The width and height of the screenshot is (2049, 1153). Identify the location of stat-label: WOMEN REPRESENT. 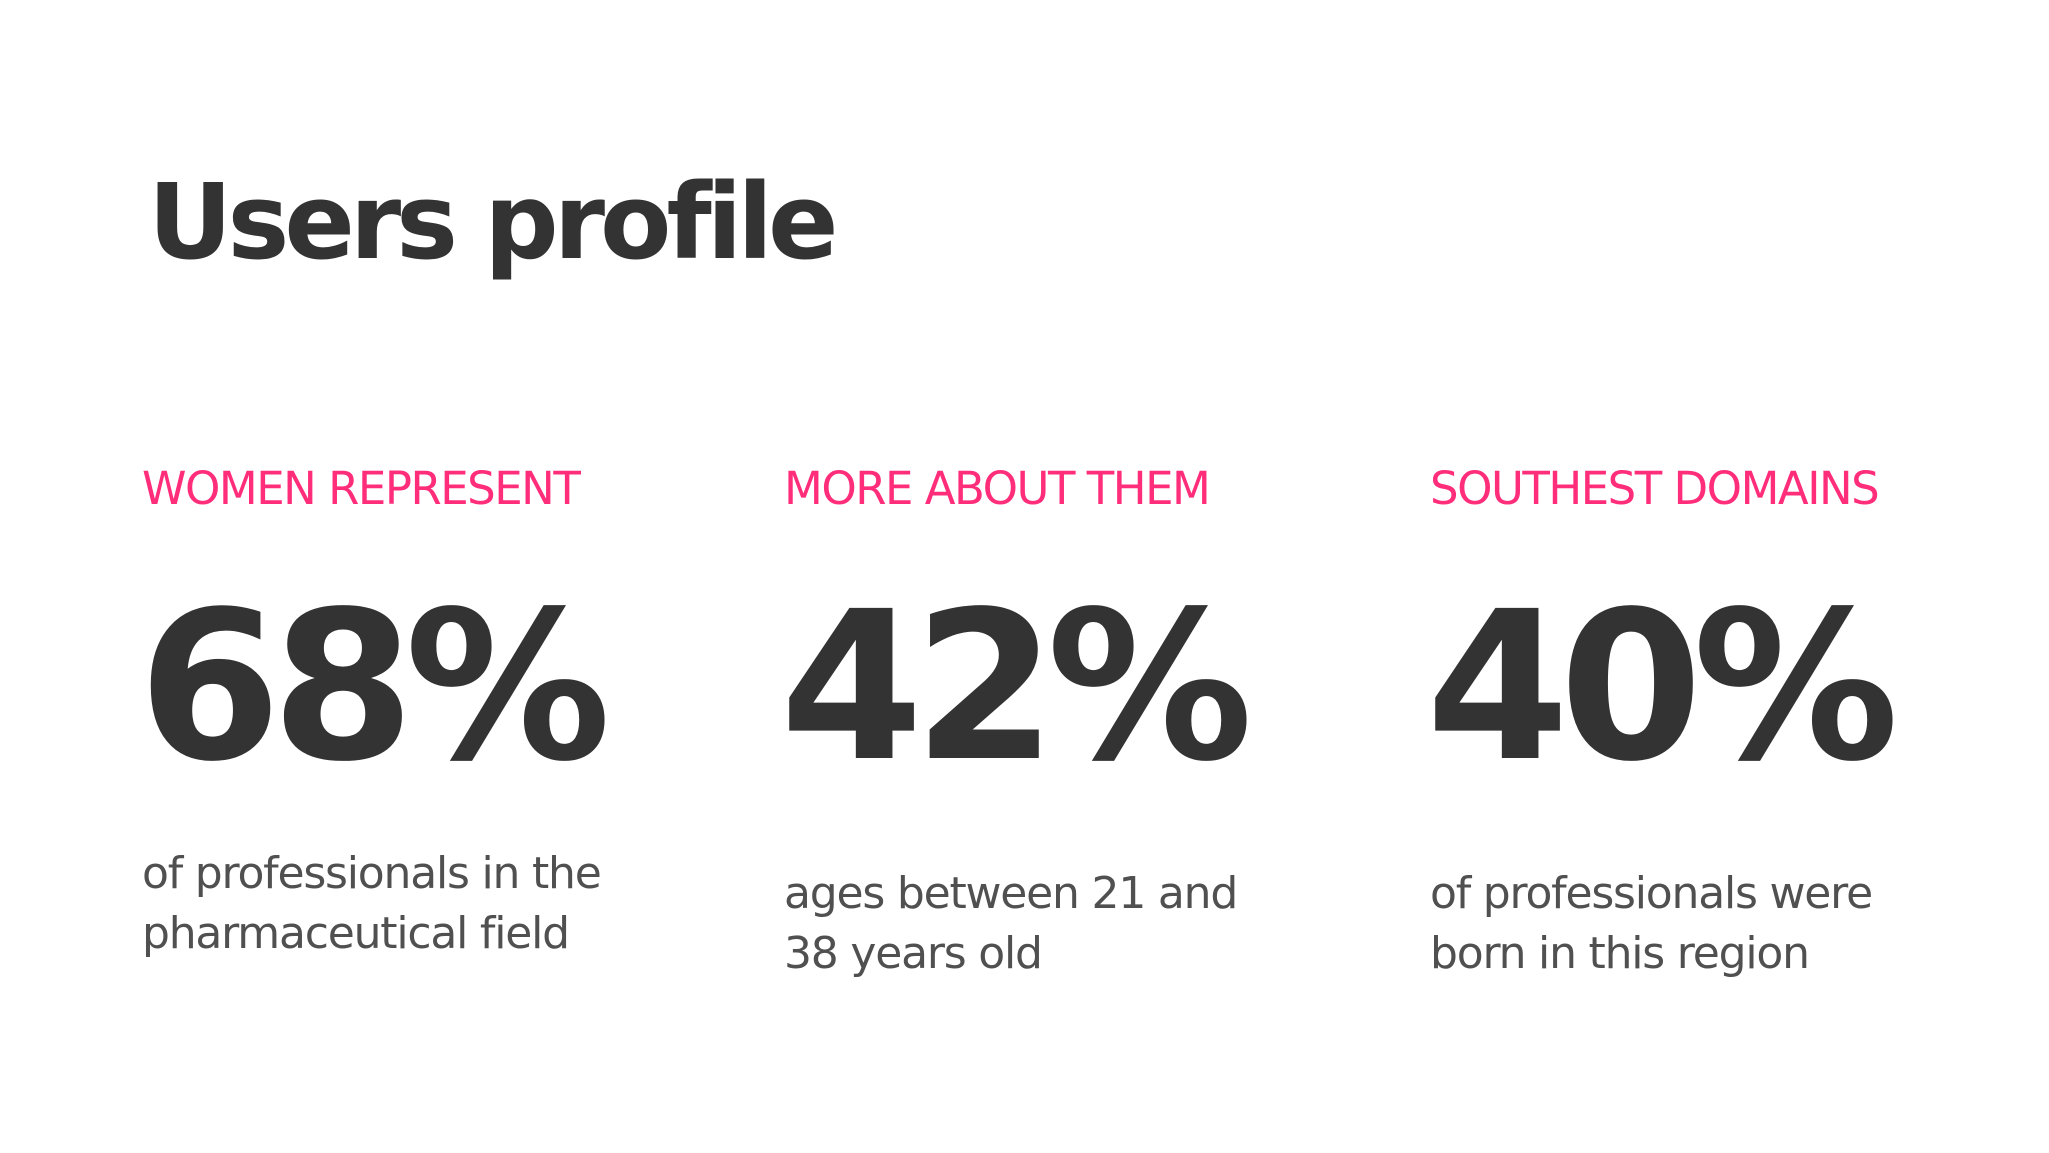
(361, 488).